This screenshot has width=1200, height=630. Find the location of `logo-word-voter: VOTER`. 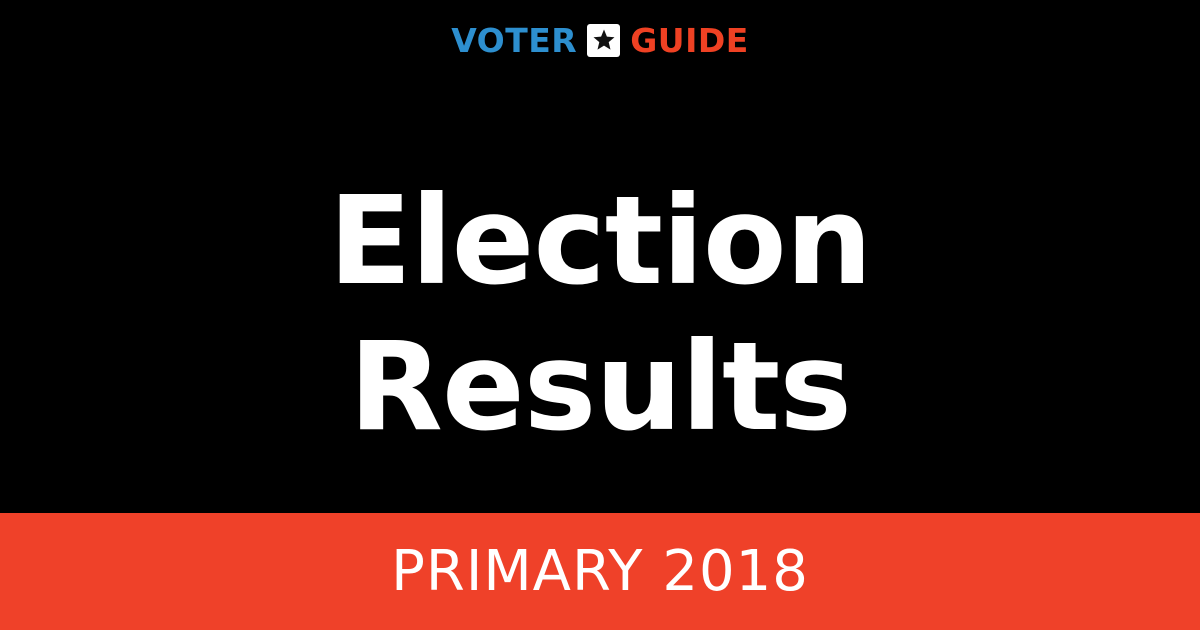

logo-word-voter: VOTER is located at coordinates (514, 40).